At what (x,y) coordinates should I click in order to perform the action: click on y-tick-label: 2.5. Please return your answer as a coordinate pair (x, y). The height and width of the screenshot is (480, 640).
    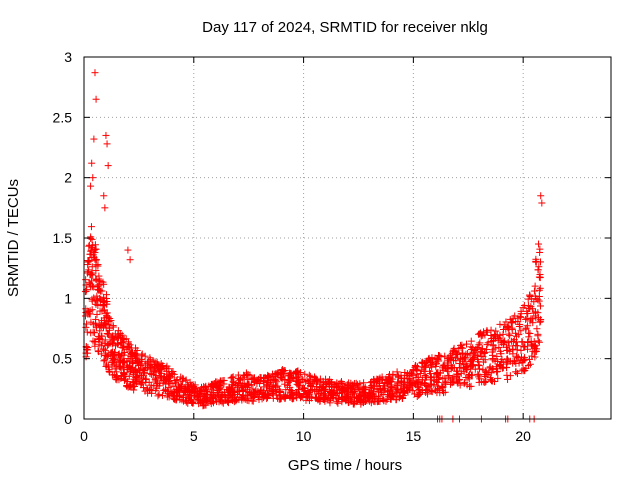
    Looking at the image, I should click on (63, 117).